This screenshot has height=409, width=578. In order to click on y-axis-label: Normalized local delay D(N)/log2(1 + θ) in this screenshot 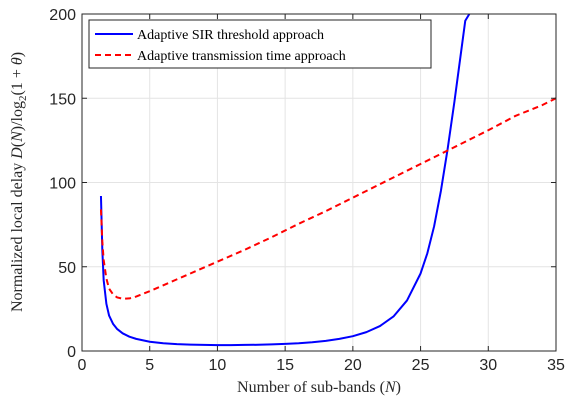, I will do `click(19, 182)`.